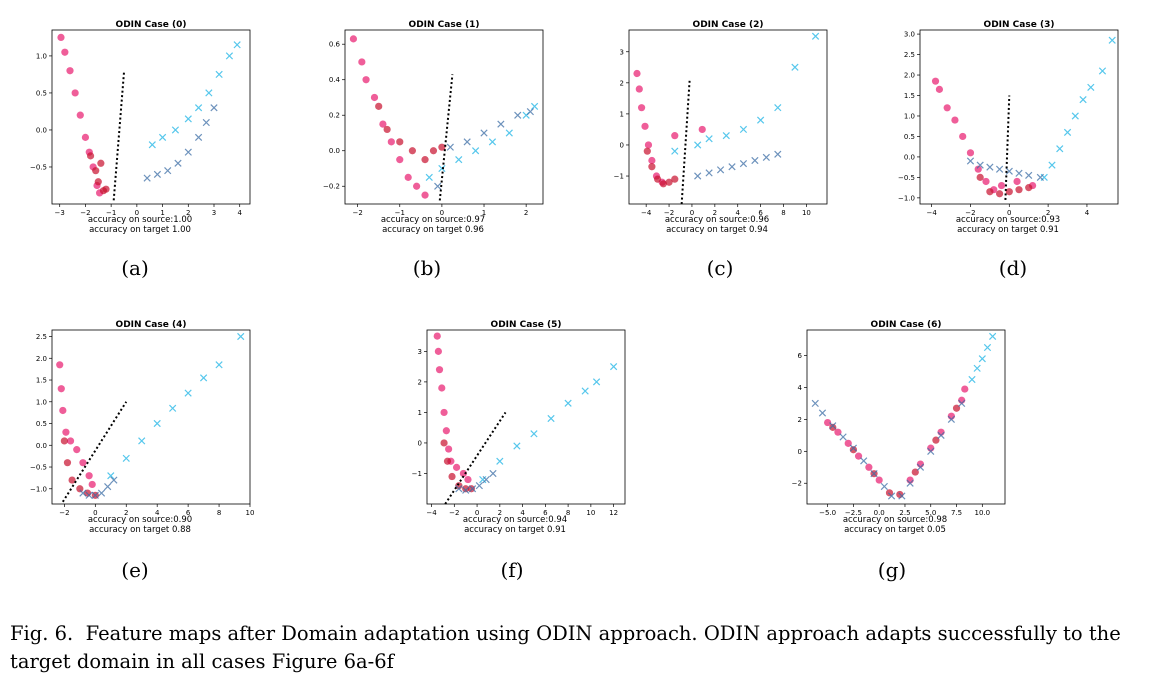 The image size is (1158, 699). What do you see at coordinates (420, 352) in the screenshot?
I see `y-tick-label: 3` at bounding box center [420, 352].